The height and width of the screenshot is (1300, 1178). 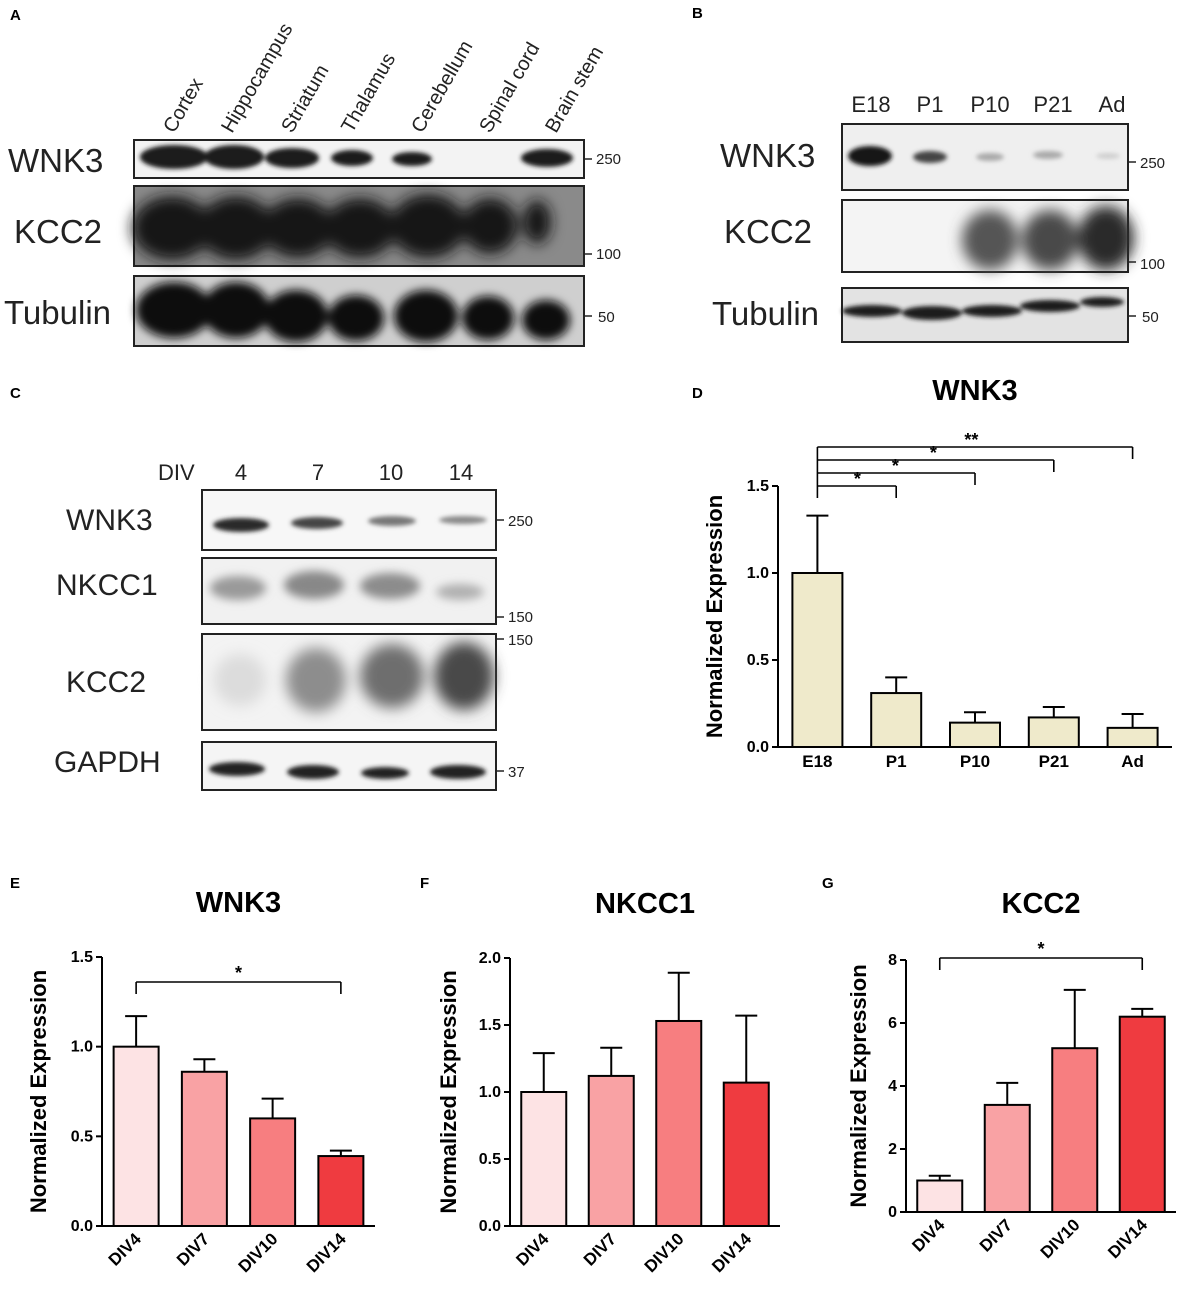 What do you see at coordinates (989, 104) in the screenshot?
I see `lane-label: P10` at bounding box center [989, 104].